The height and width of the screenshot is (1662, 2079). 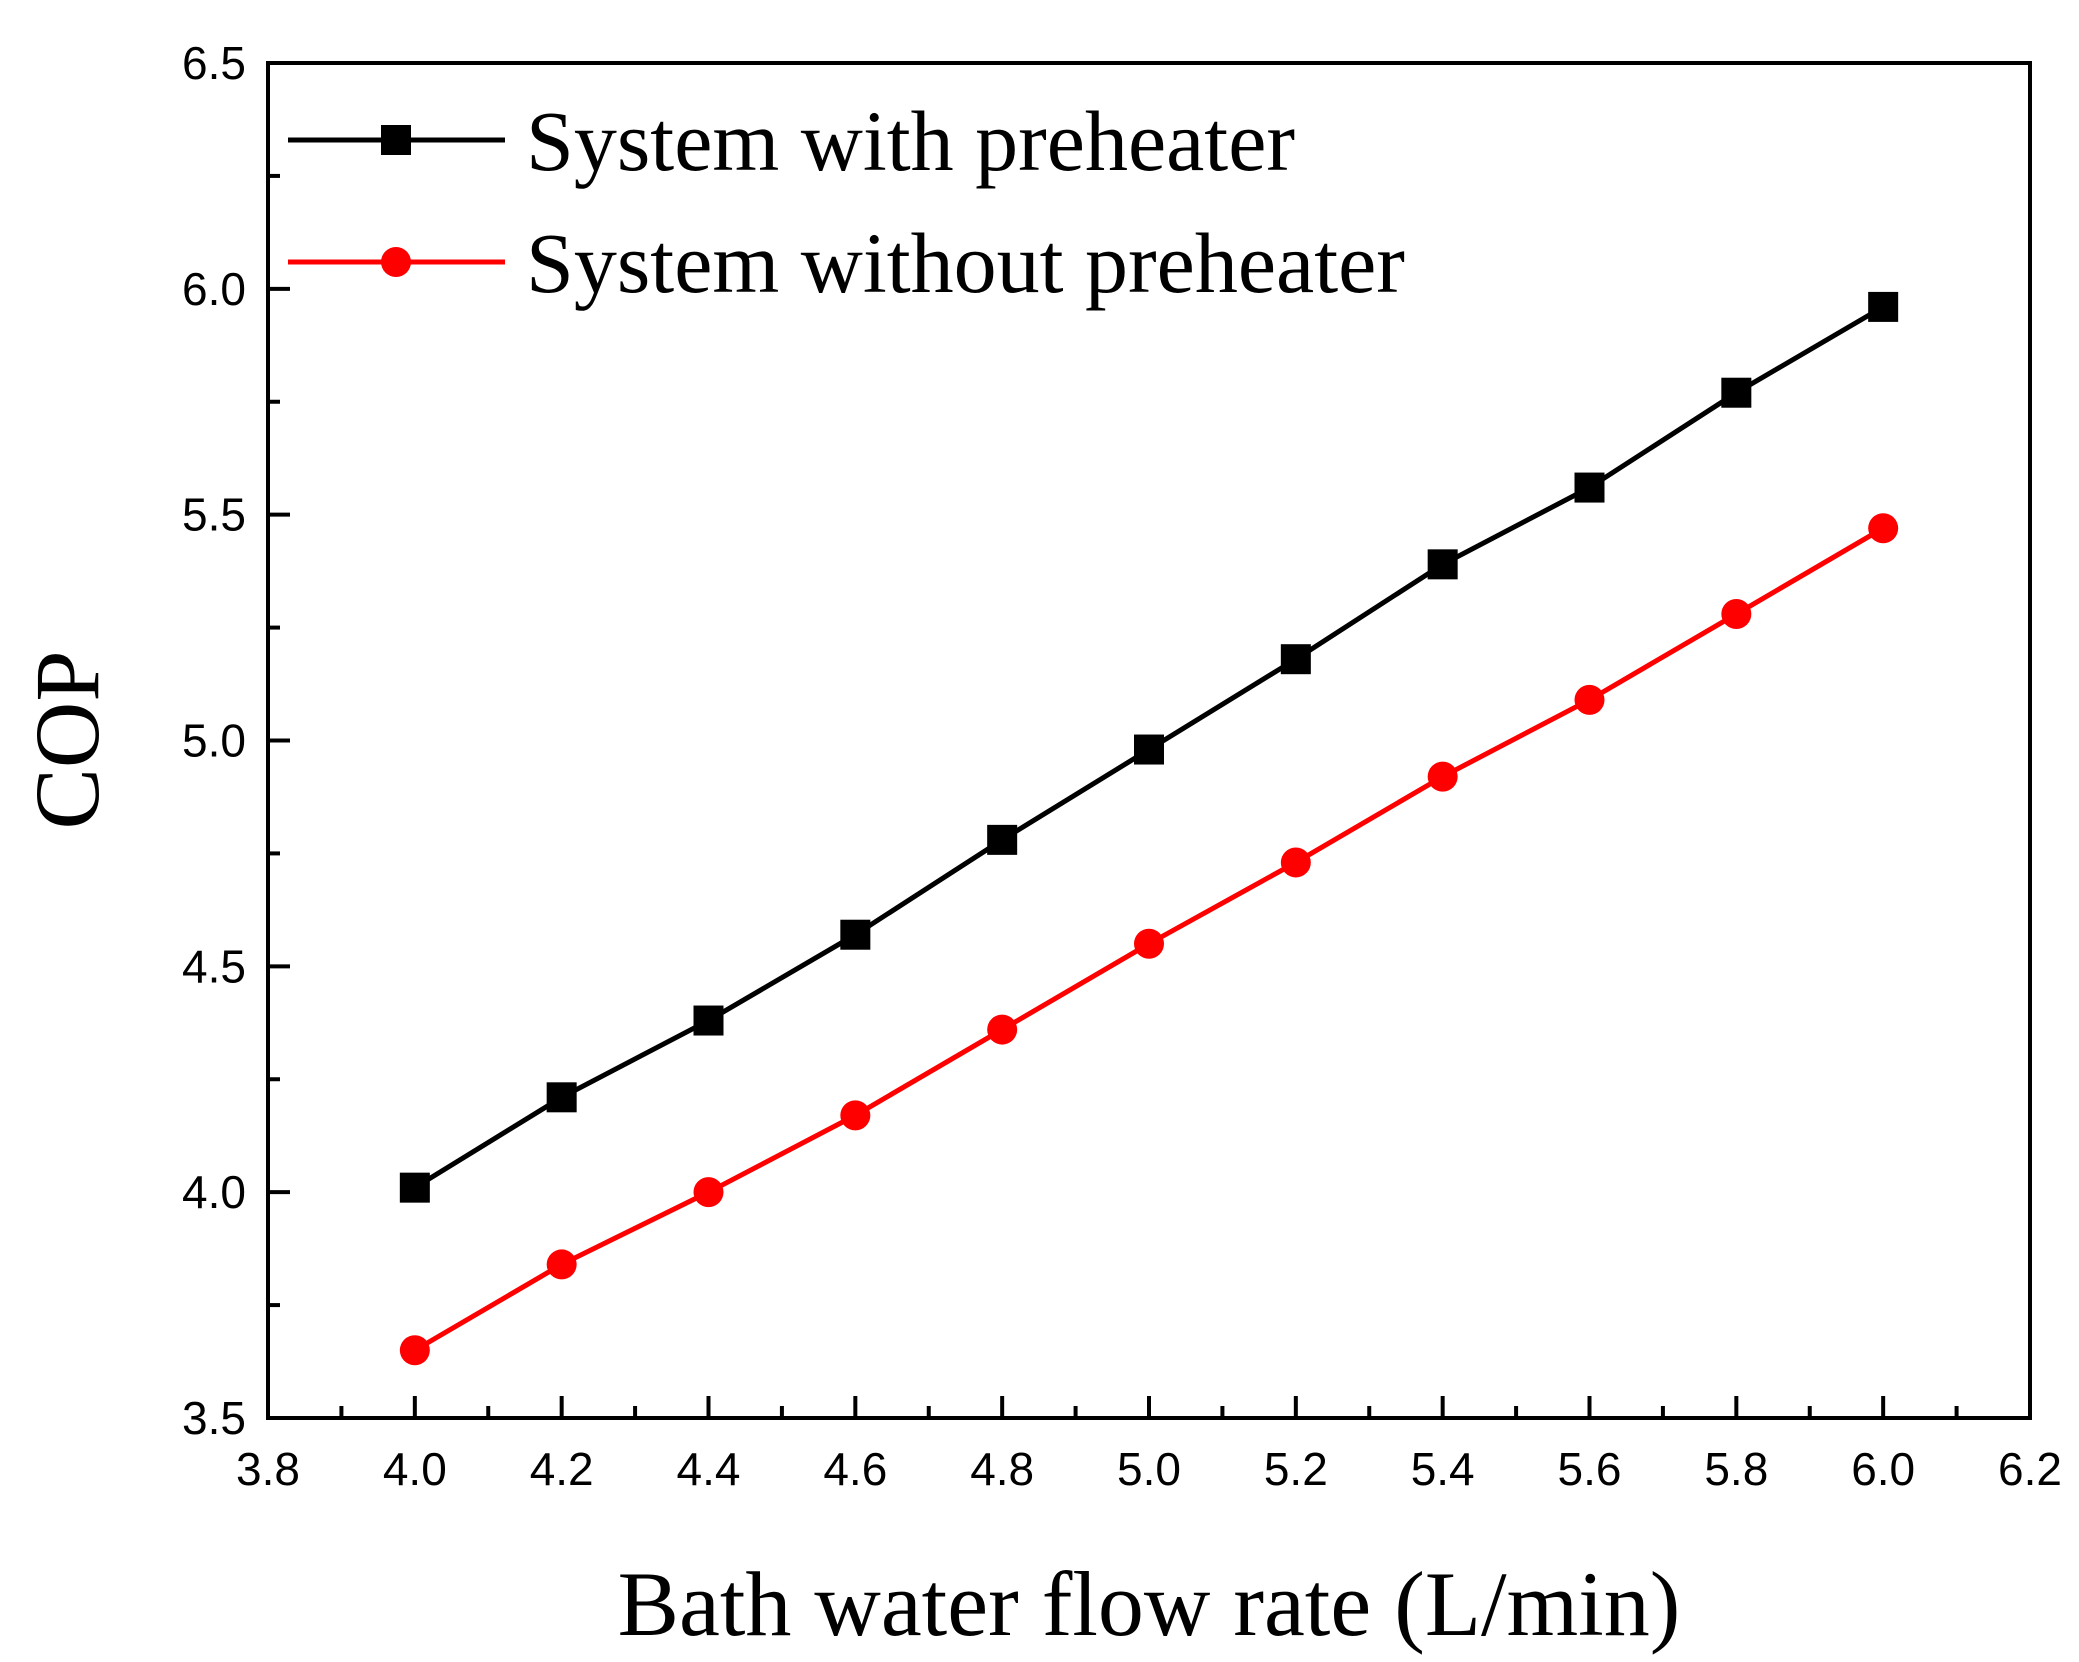 What do you see at coordinates (268, 1469) in the screenshot?
I see `x-tick-label: 3.8` at bounding box center [268, 1469].